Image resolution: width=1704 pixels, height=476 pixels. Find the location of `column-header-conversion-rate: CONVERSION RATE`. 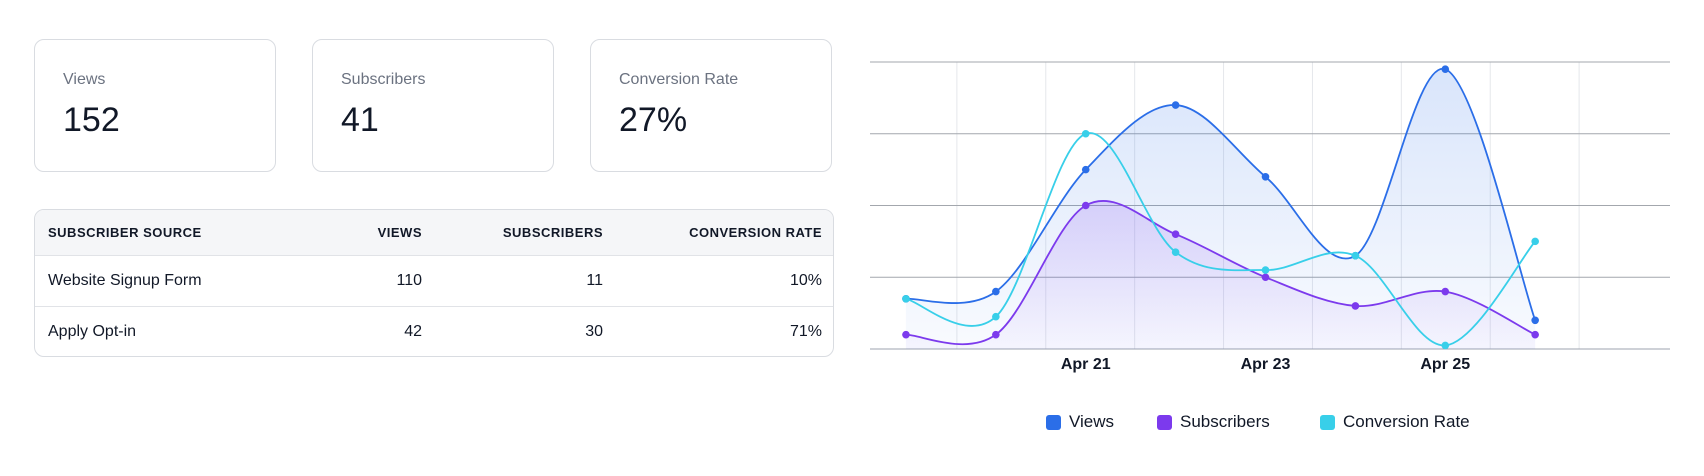

column-header-conversion-rate: CONVERSION RATE is located at coordinates (724, 233).